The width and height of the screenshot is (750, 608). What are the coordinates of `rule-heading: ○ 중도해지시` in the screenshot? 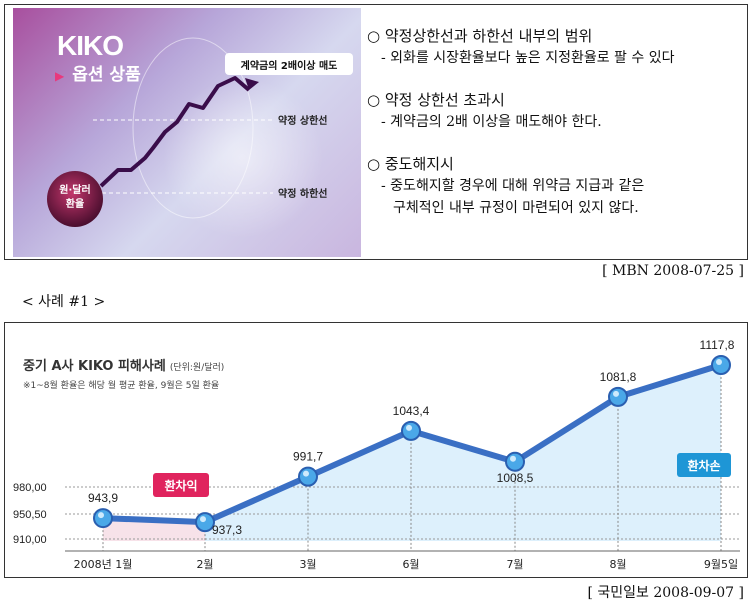 It's located at (410, 164).